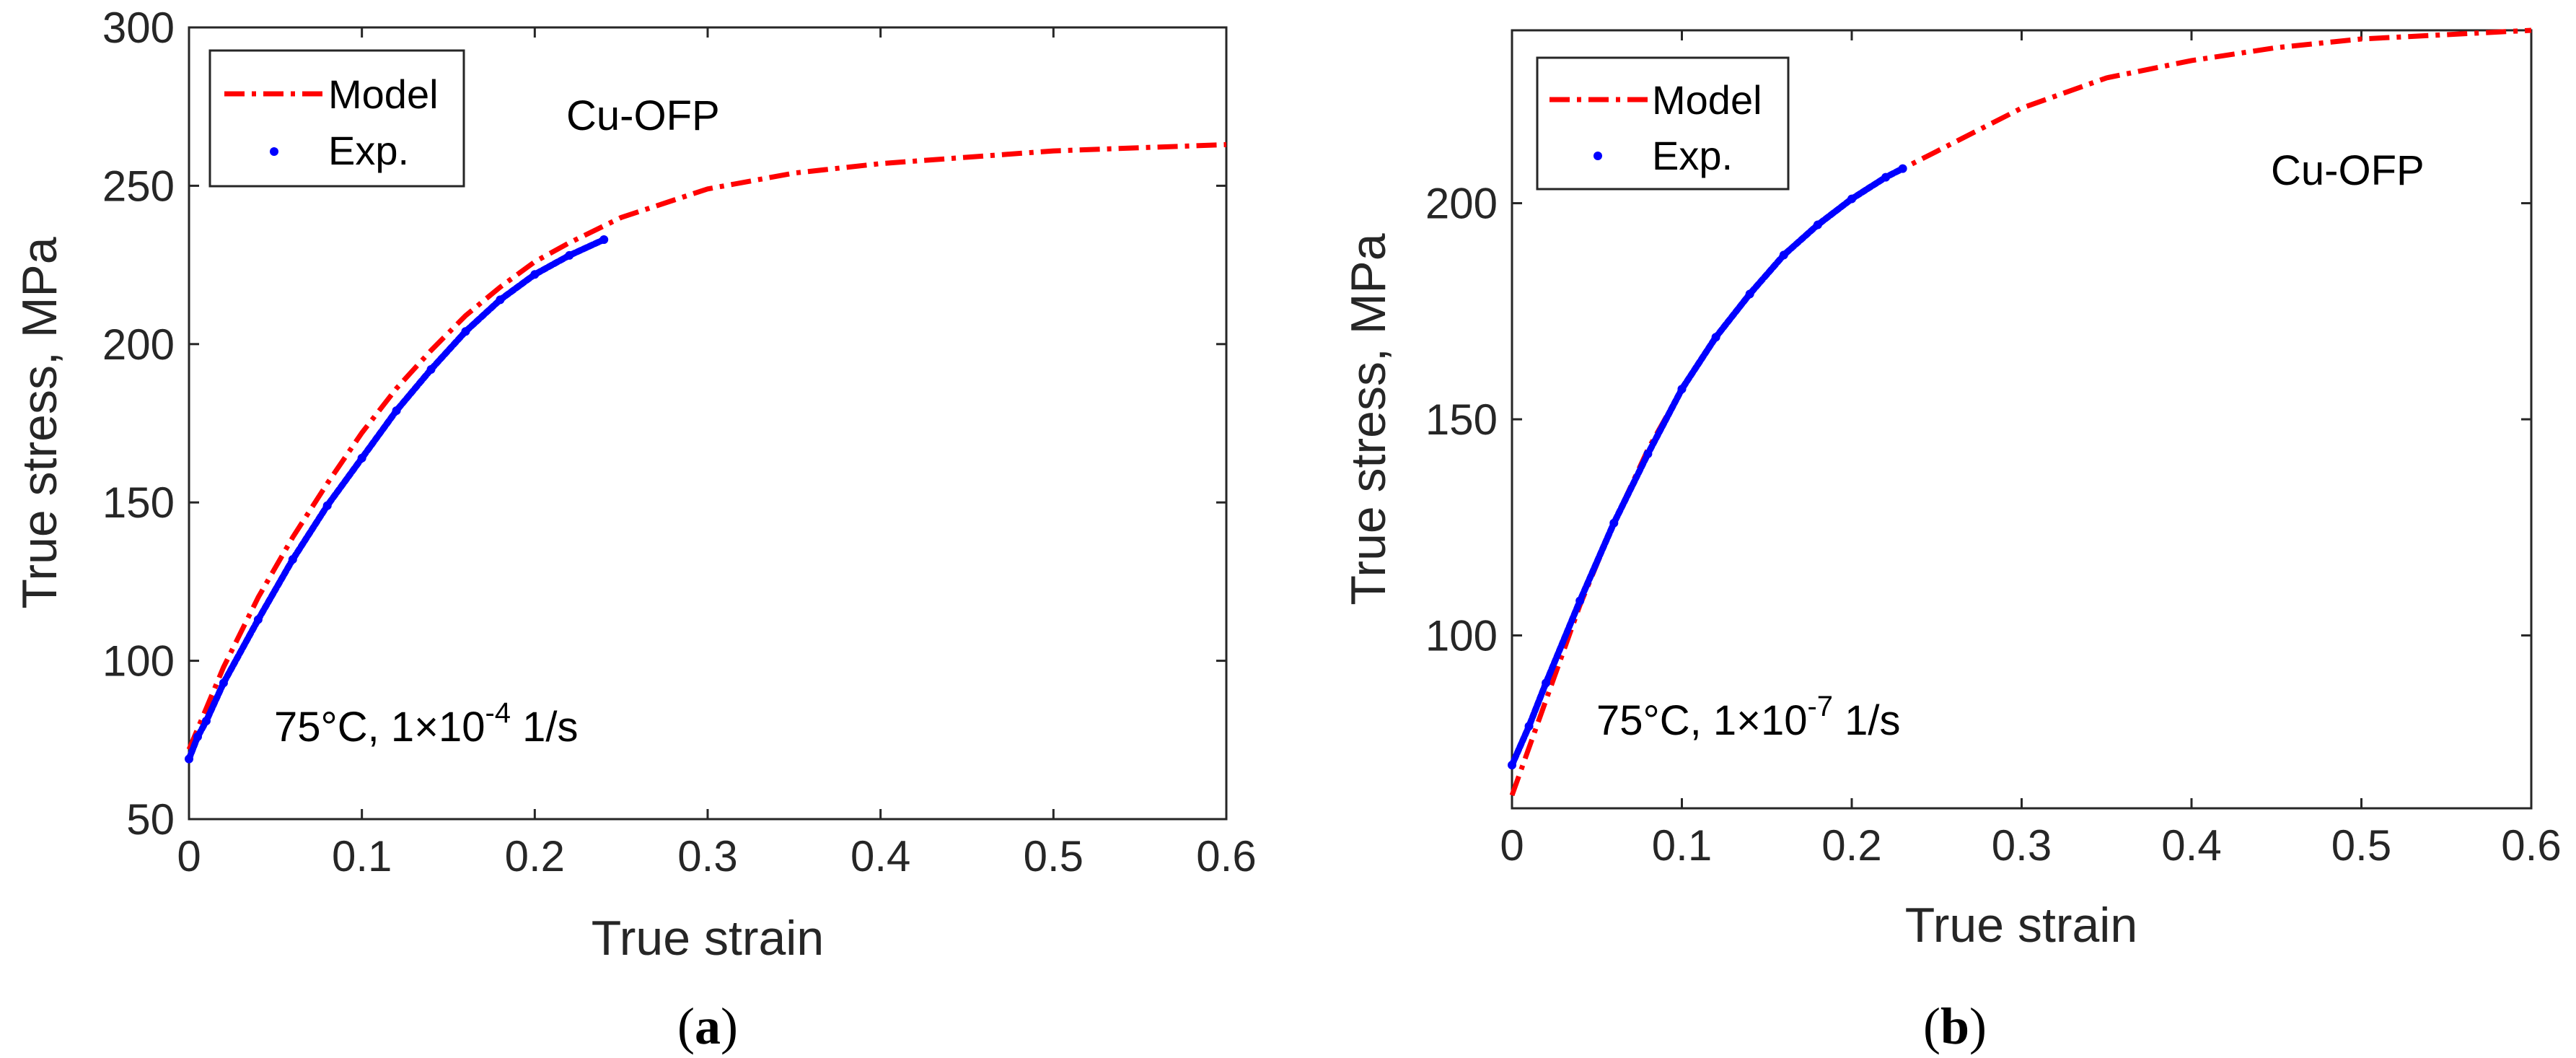 This screenshot has height=1058, width=2576. I want to click on x-tick-labels-b: 0 0.1 0.2 0.3 0.4 0.5 0.6, so click(2030, 845).